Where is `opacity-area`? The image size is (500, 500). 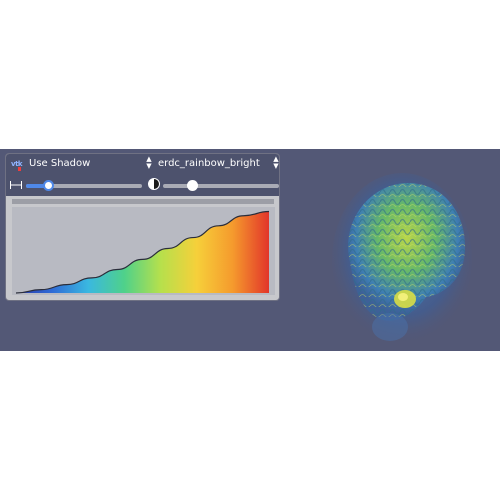
opacity-area is located at coordinates (142, 252).